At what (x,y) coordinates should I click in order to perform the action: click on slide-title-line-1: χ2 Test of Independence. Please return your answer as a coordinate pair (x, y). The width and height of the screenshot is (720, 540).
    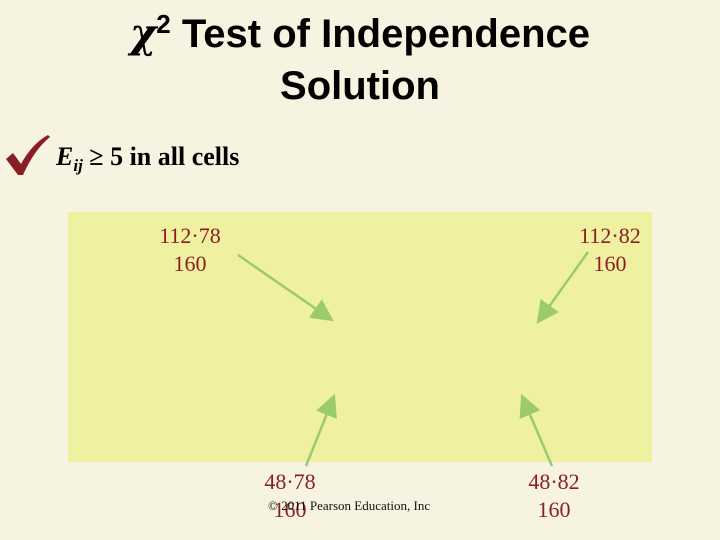
    Looking at the image, I should click on (360, 34).